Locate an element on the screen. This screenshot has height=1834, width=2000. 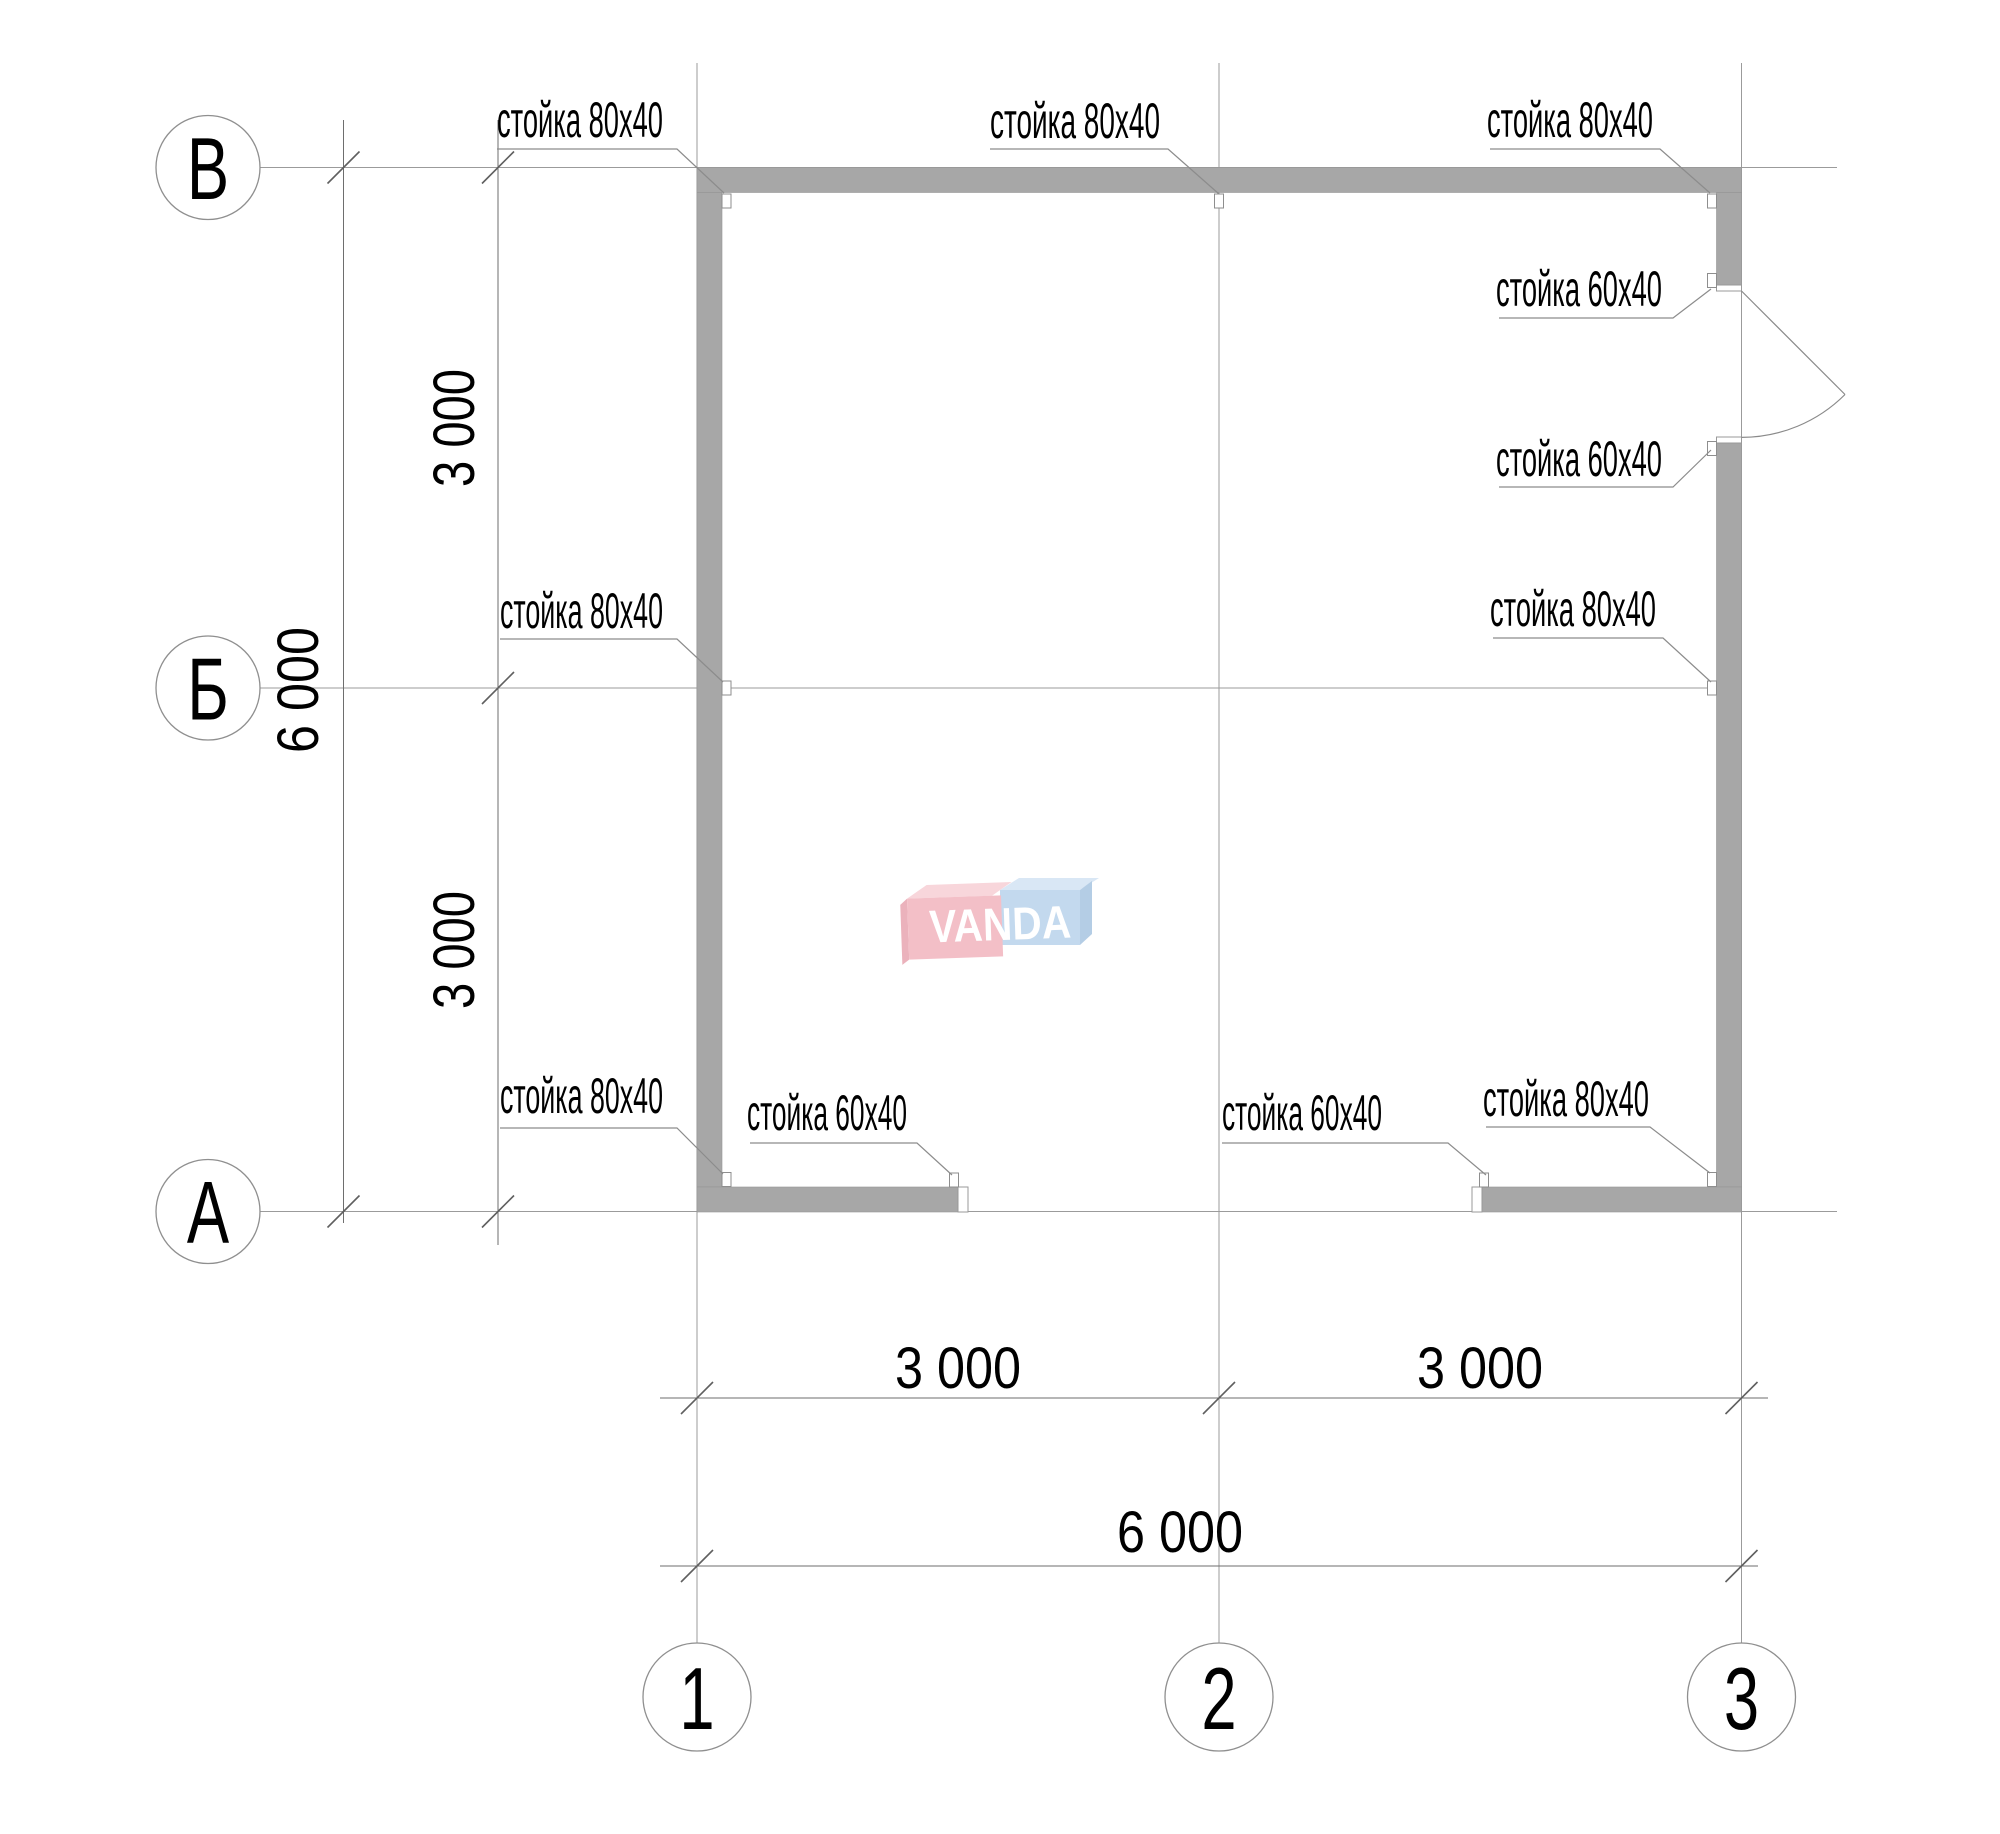
leader-top-left is located at coordinates (611, 171).